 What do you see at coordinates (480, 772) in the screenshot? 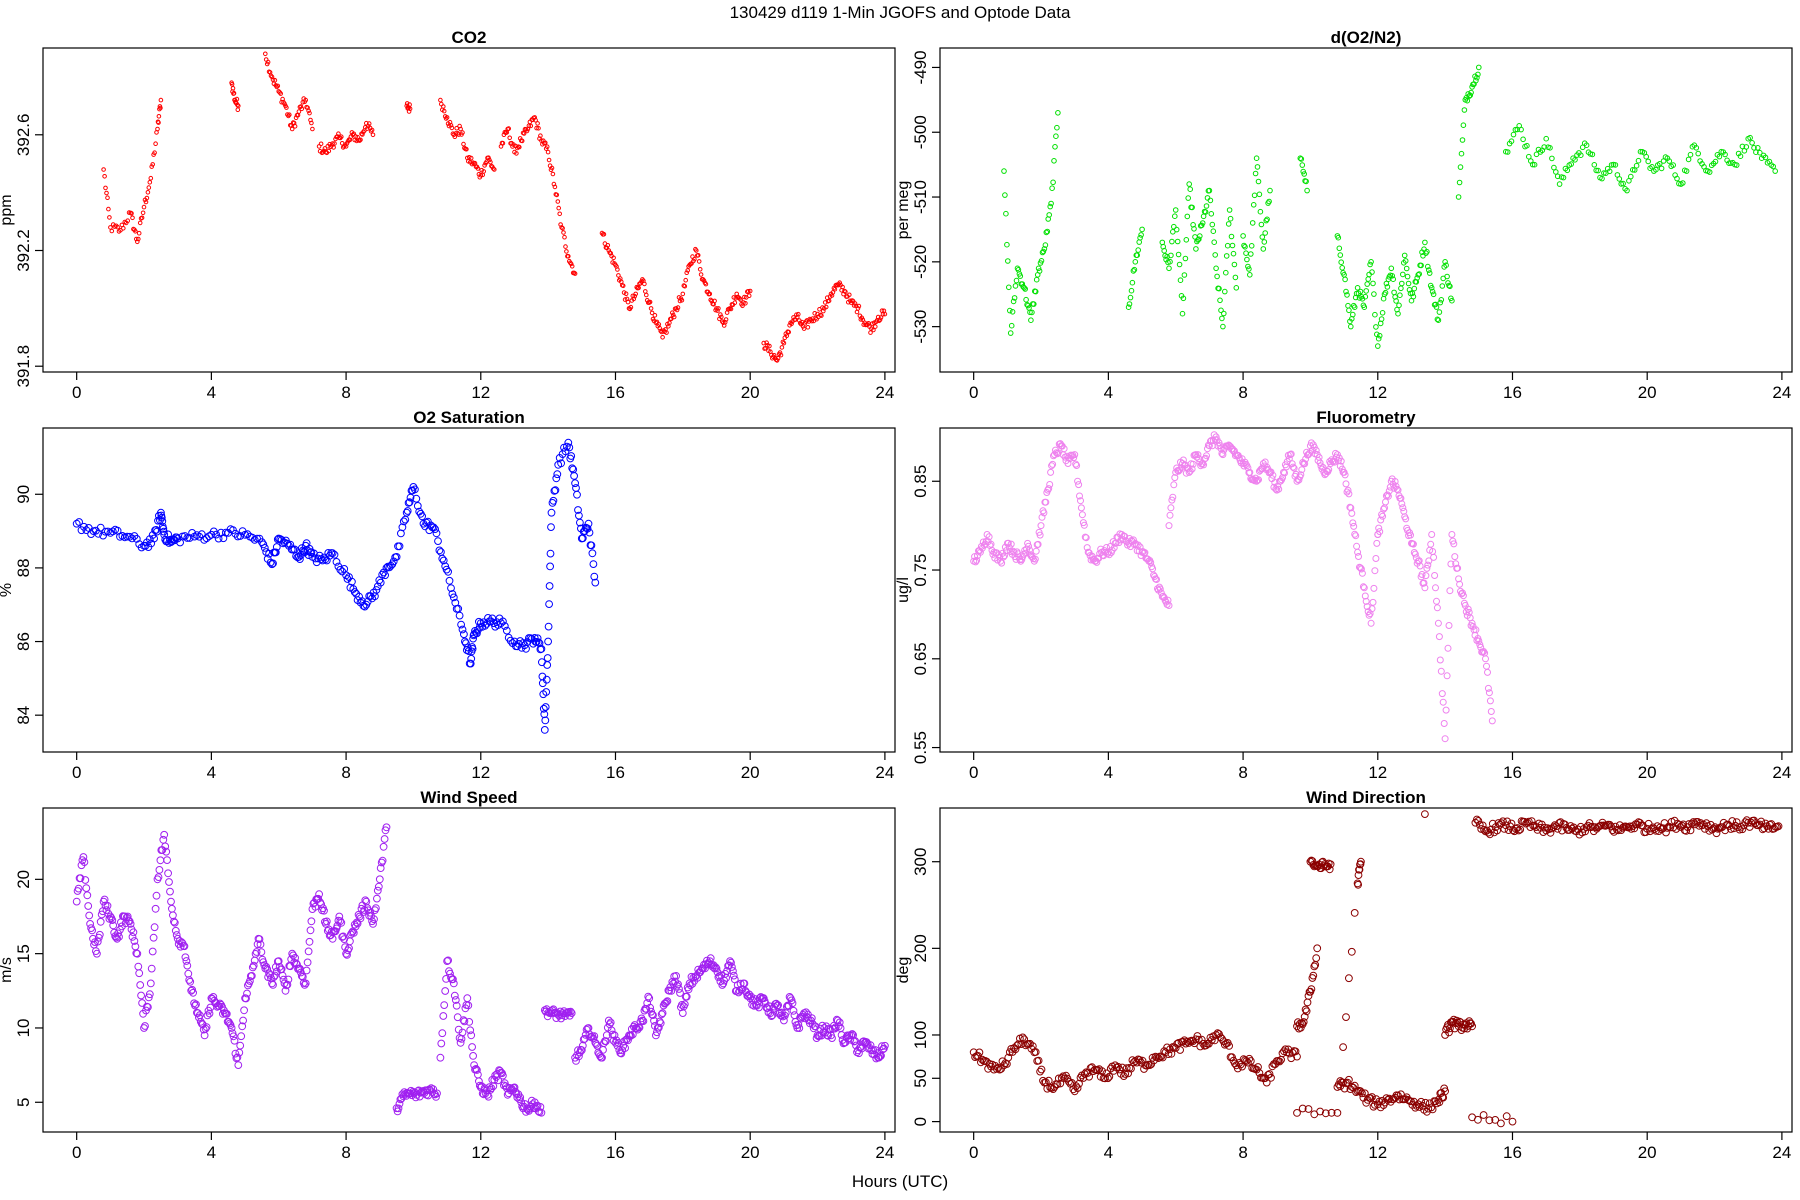
I see `x-tick-label: 12` at bounding box center [480, 772].